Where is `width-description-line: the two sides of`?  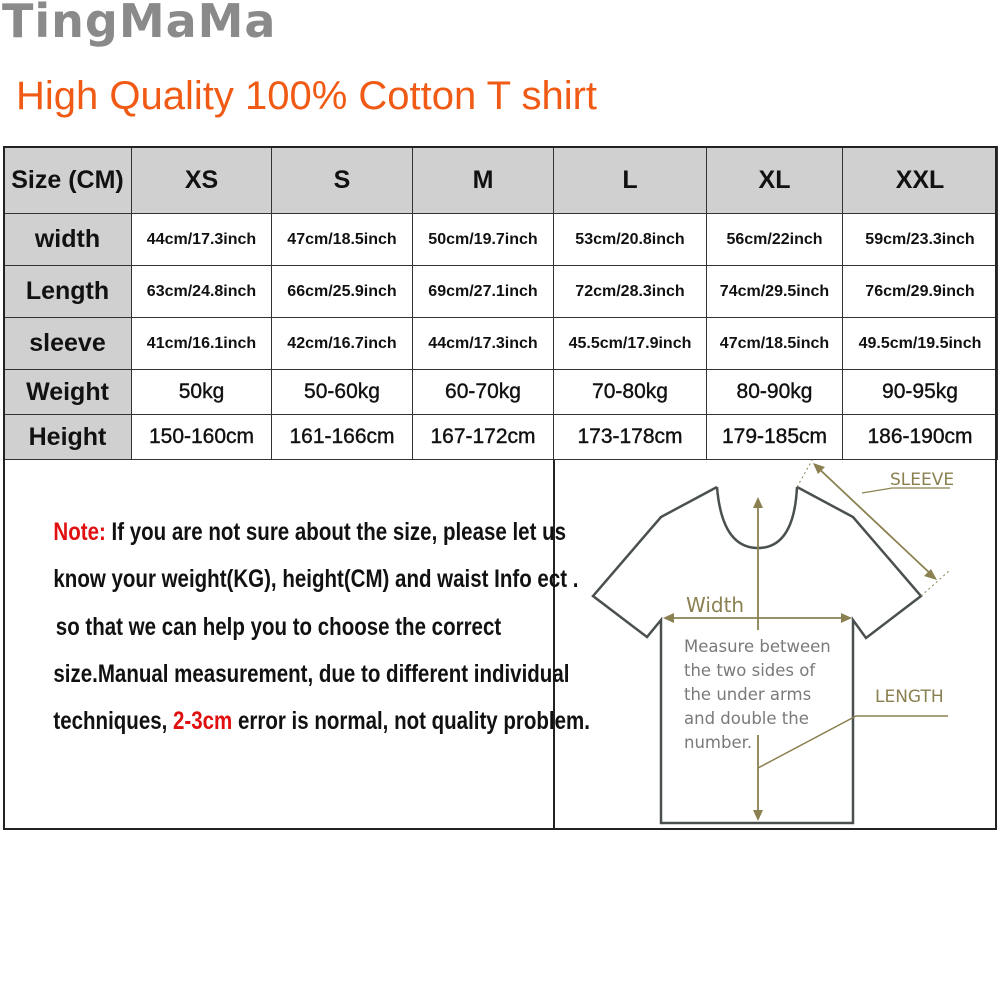 width-description-line: the two sides of is located at coordinates (750, 670).